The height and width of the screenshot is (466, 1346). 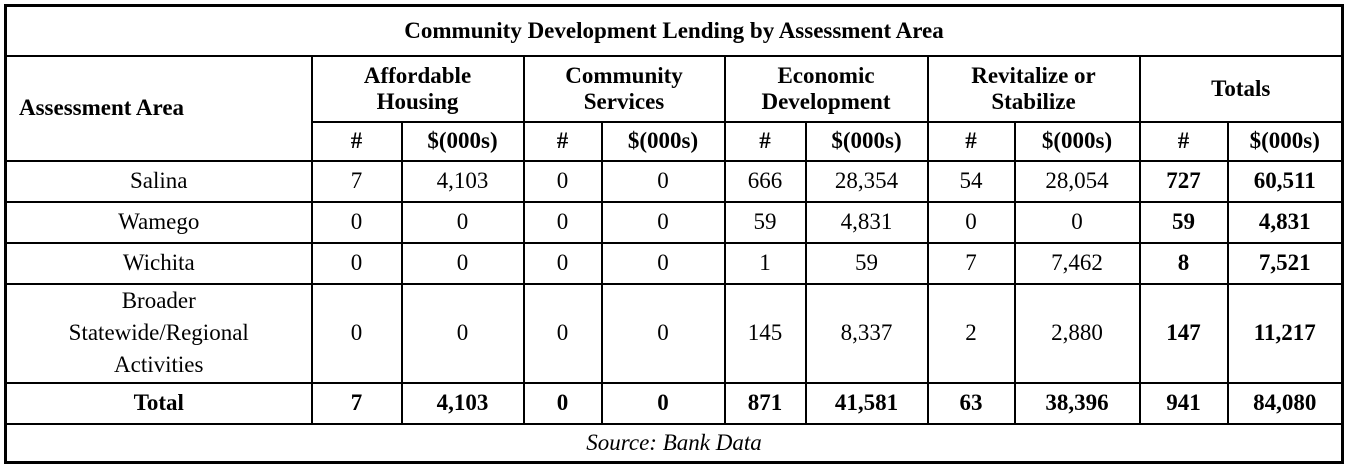 I want to click on cell: 2, so click(x=971, y=333).